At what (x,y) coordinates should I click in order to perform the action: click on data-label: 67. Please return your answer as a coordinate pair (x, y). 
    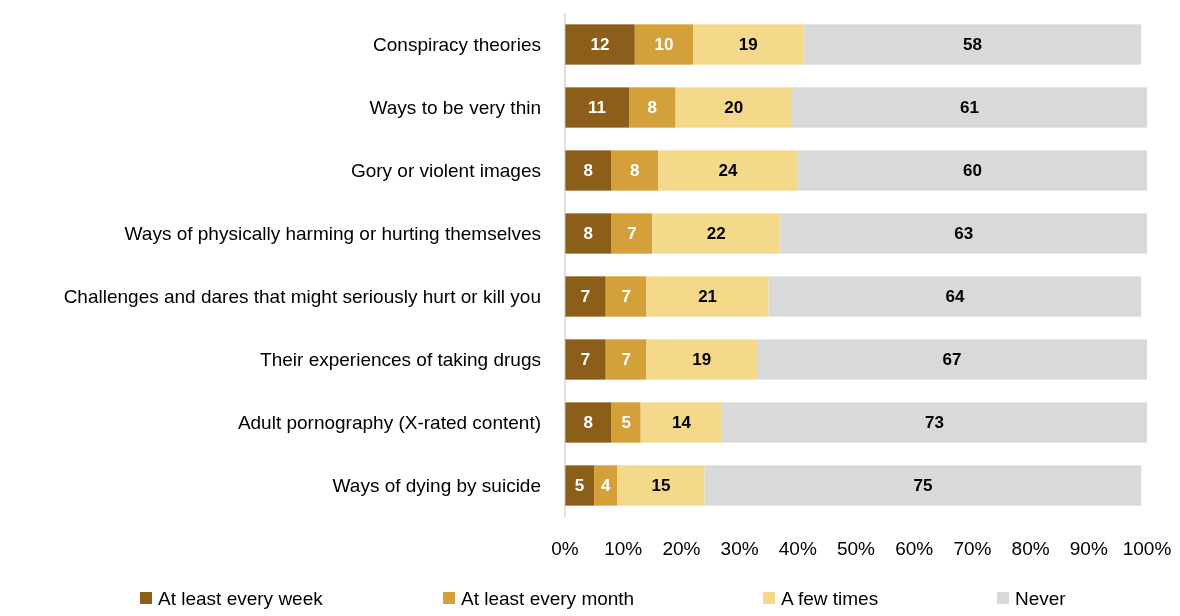
    Looking at the image, I should click on (952, 359).